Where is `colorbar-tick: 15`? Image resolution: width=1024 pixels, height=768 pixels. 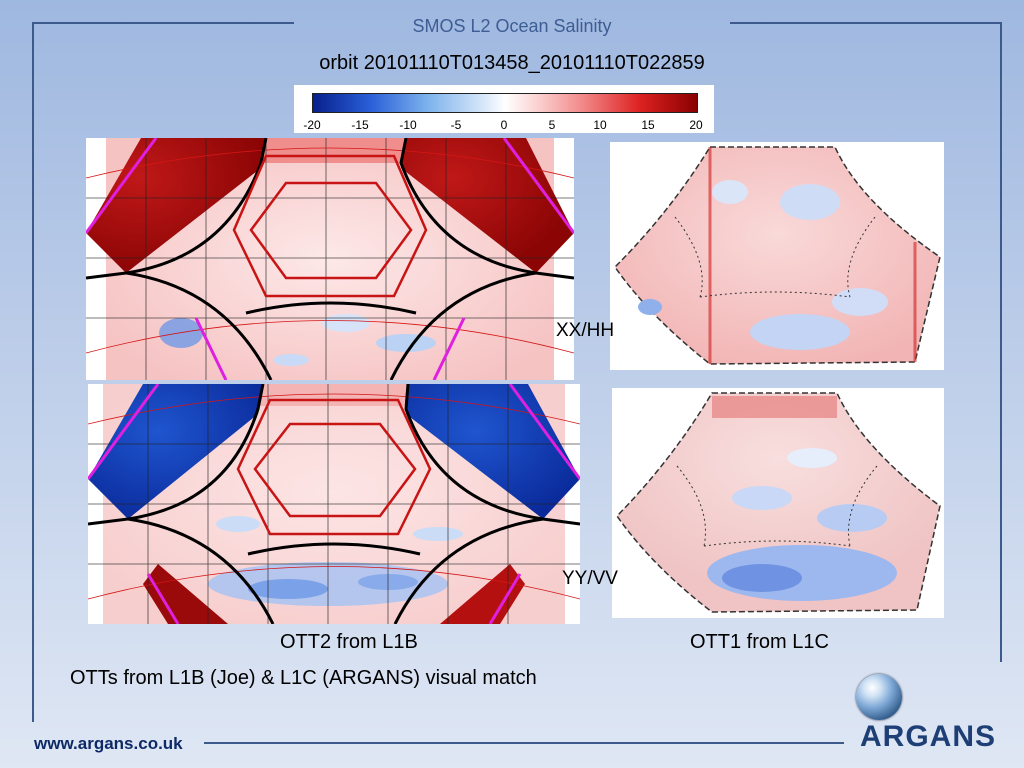
colorbar-tick: 15 is located at coordinates (648, 125).